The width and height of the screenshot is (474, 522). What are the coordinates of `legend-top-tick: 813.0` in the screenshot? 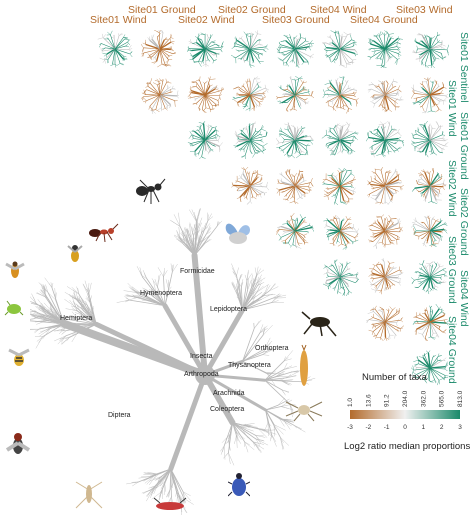 It's located at (460, 398).